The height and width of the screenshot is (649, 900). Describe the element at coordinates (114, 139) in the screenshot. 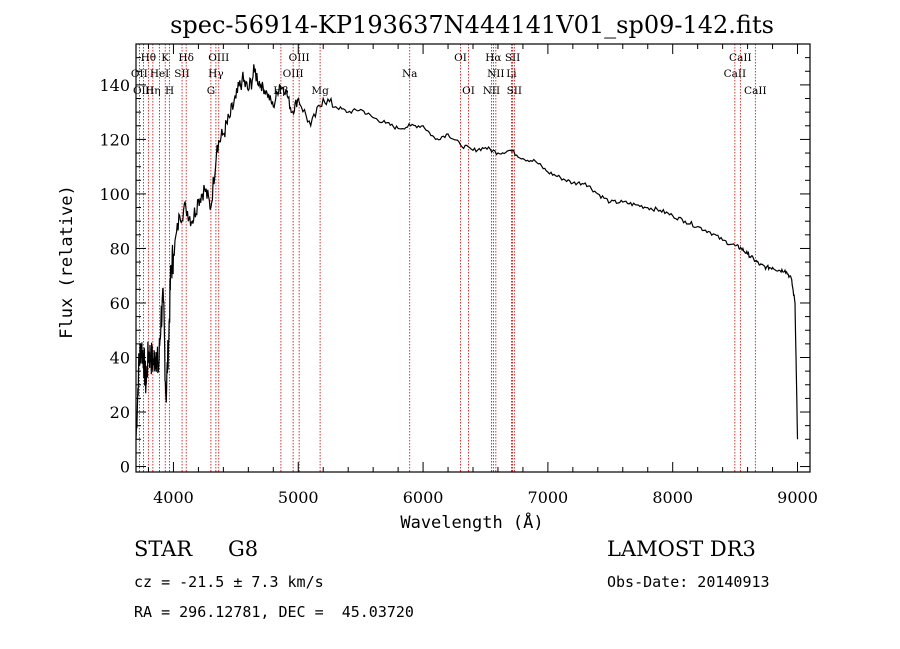

I see `y-tick-label: 120` at that location.